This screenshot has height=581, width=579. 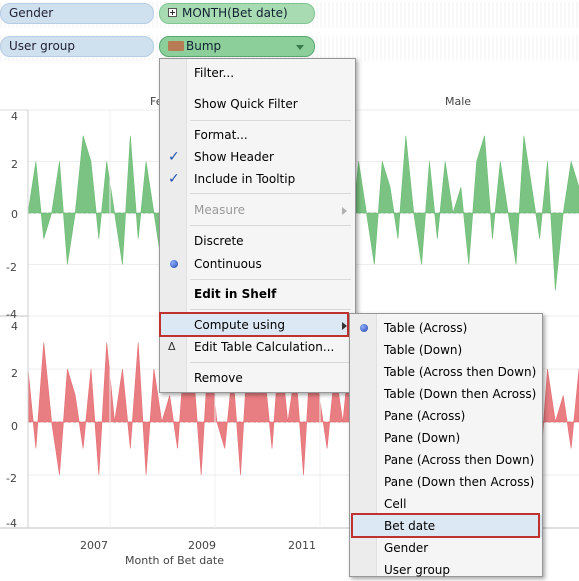 I want to click on chevron-down-icon, so click(x=300, y=47).